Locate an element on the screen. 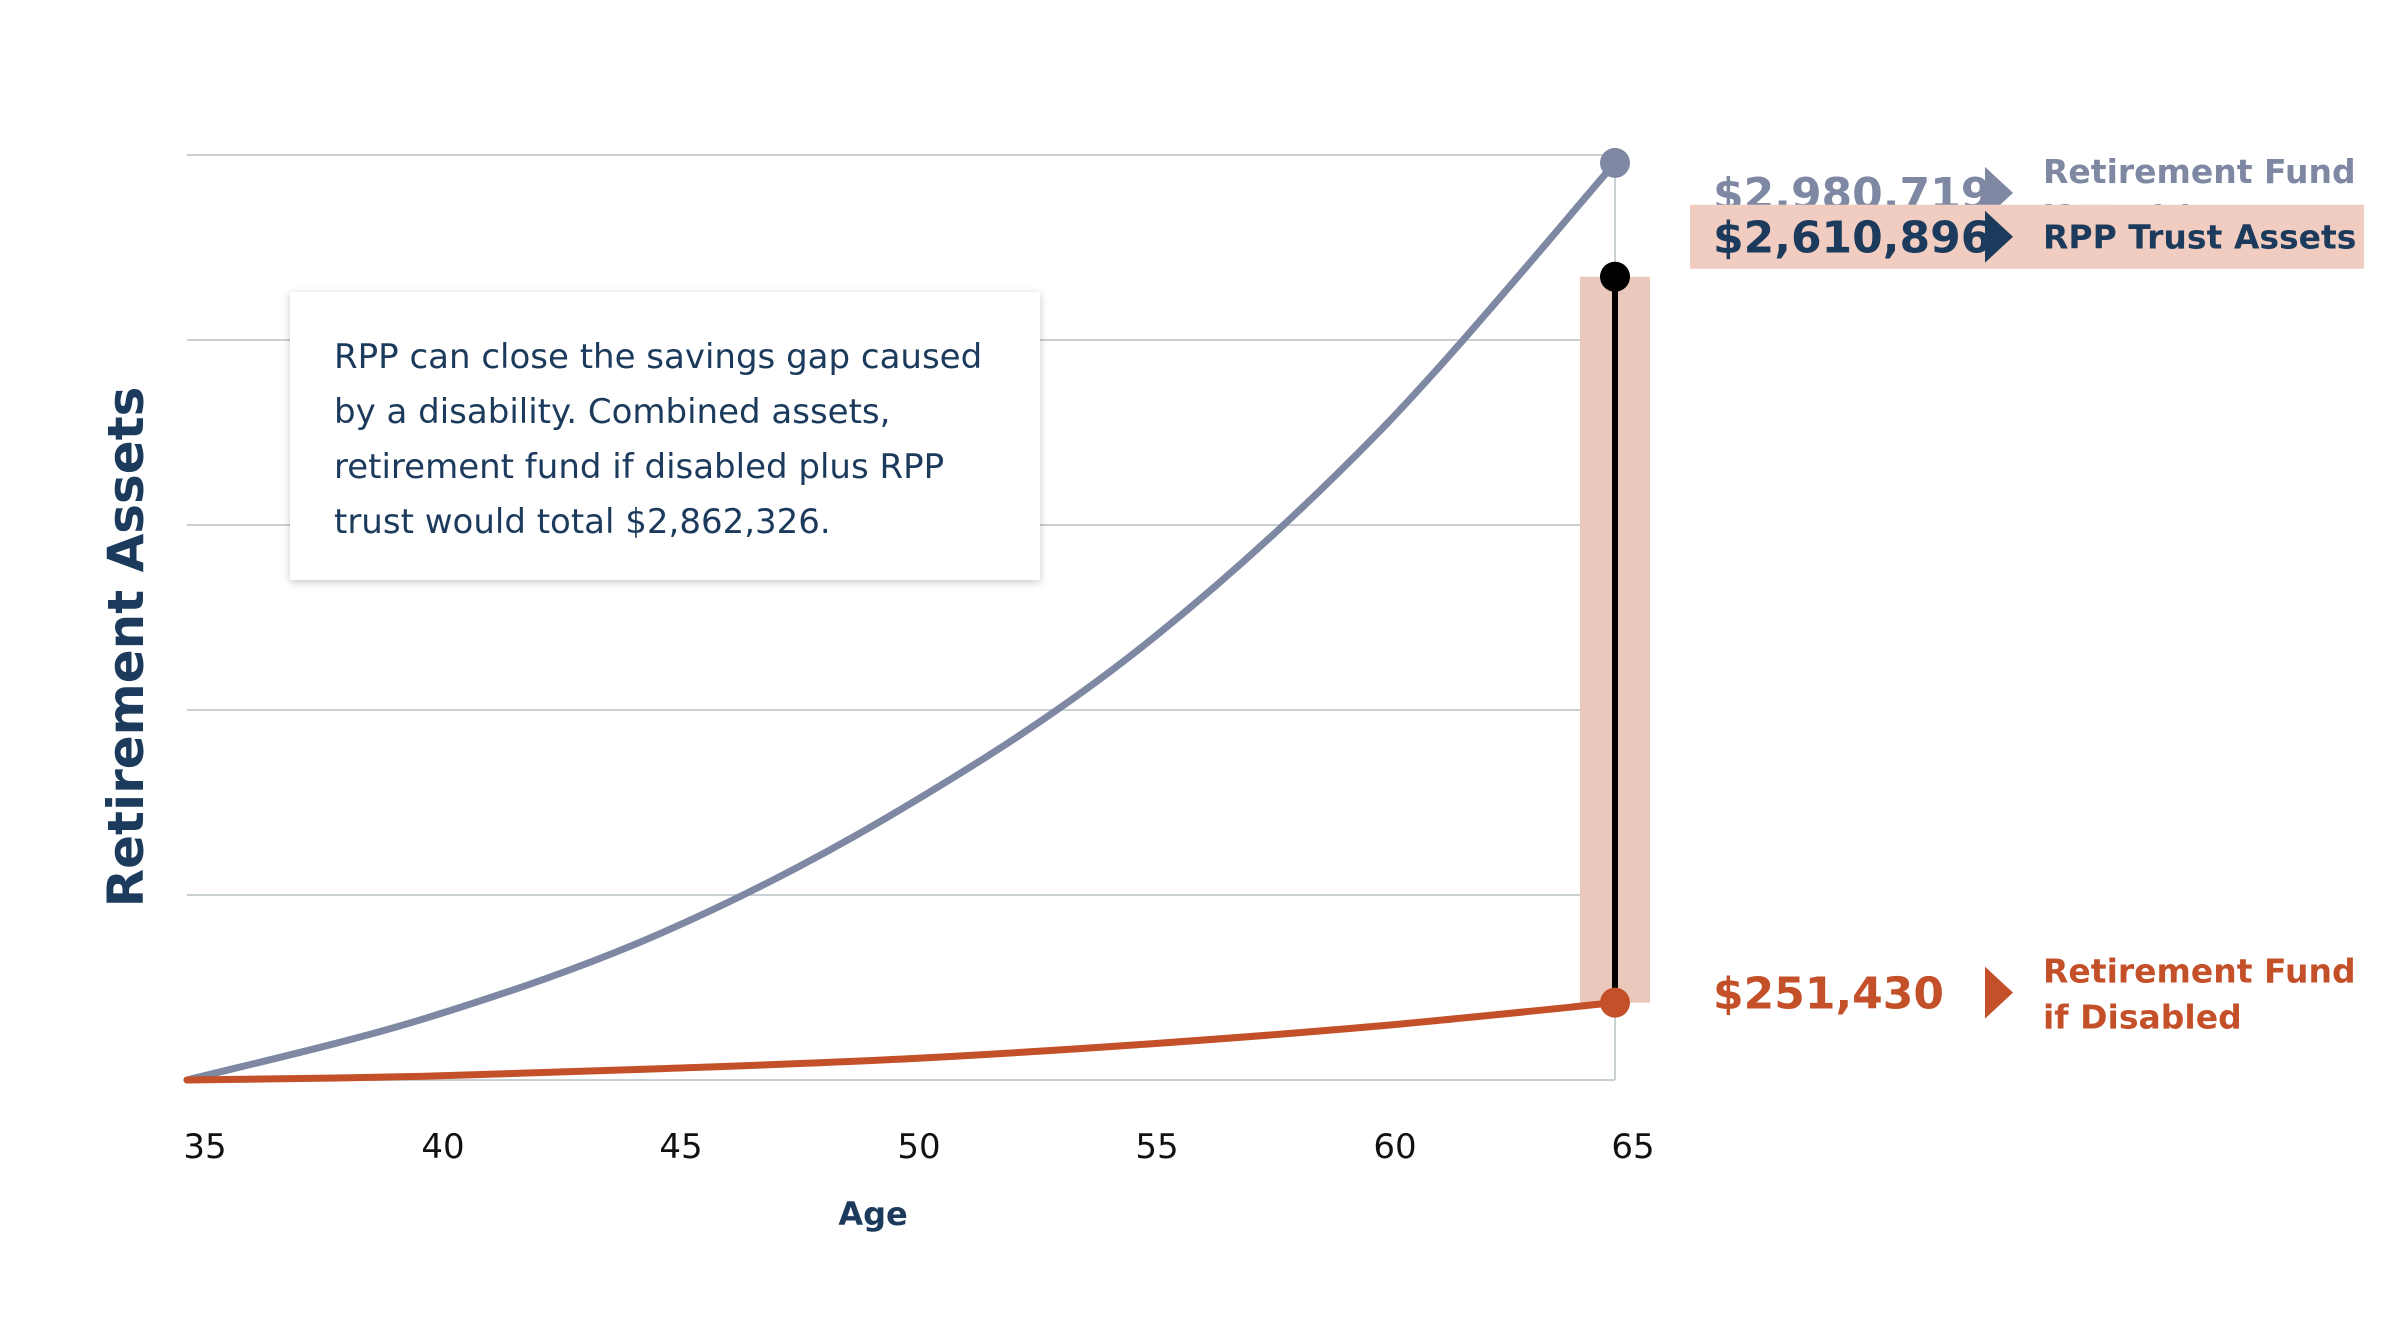 The image size is (2400, 1331). rpp-trust-highlight is located at coordinates (2027, 236).